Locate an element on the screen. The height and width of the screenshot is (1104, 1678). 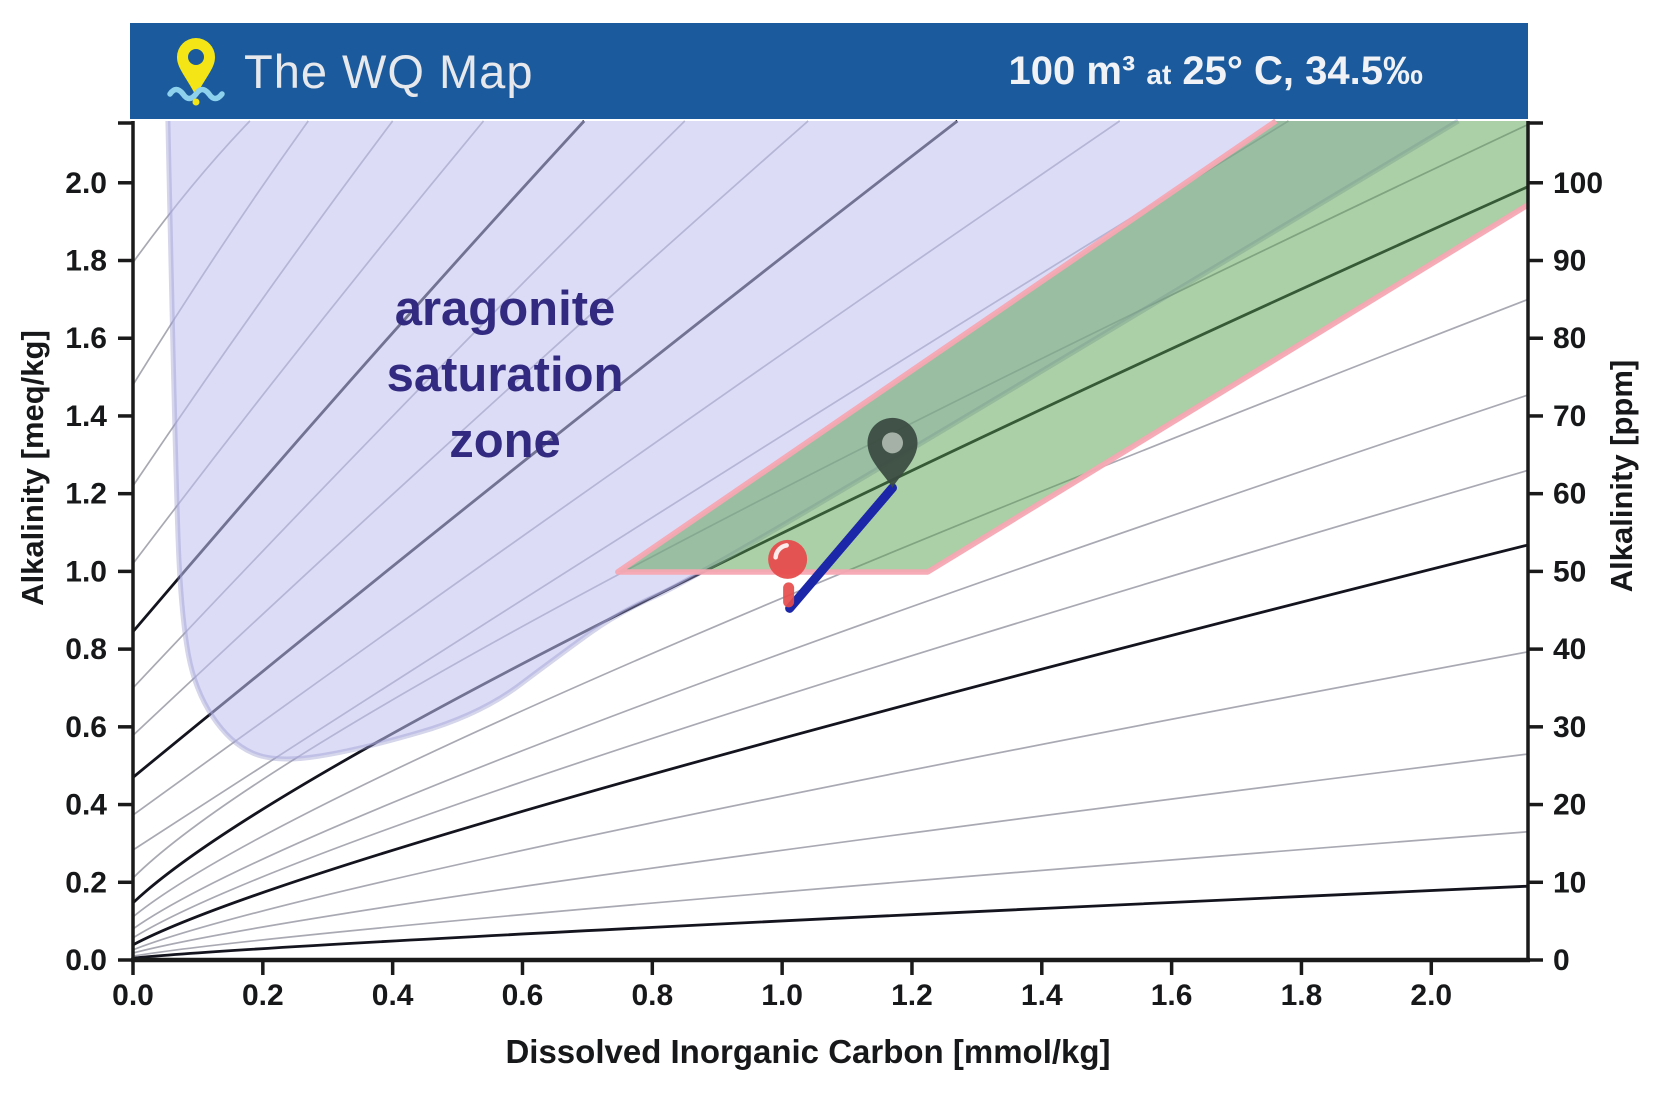
y-left-tick-label: 0.4 is located at coordinates (86, 805).